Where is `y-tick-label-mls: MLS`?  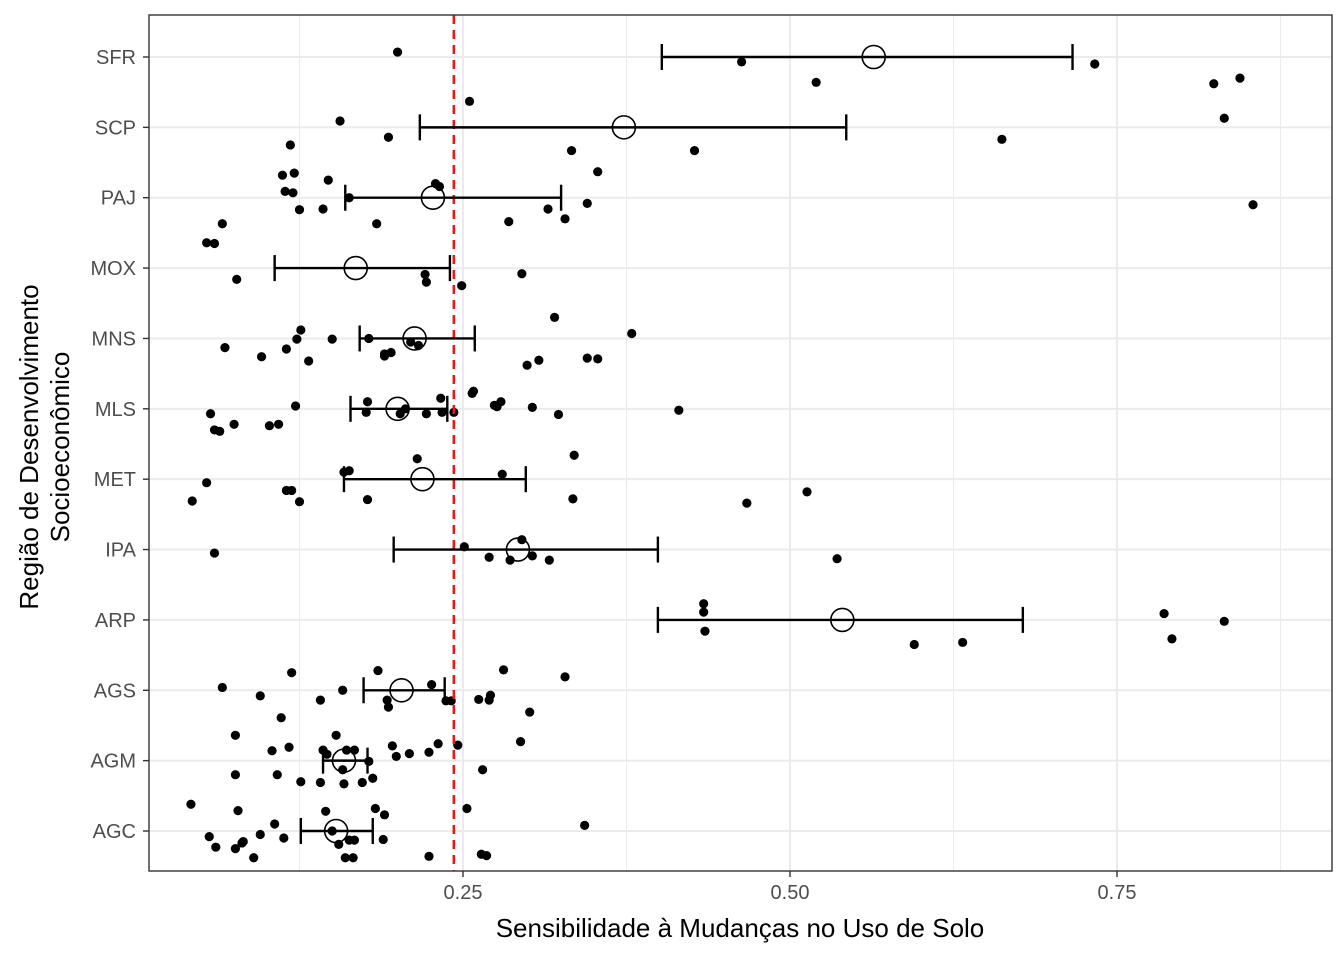
y-tick-label-mls: MLS is located at coordinates (115, 410).